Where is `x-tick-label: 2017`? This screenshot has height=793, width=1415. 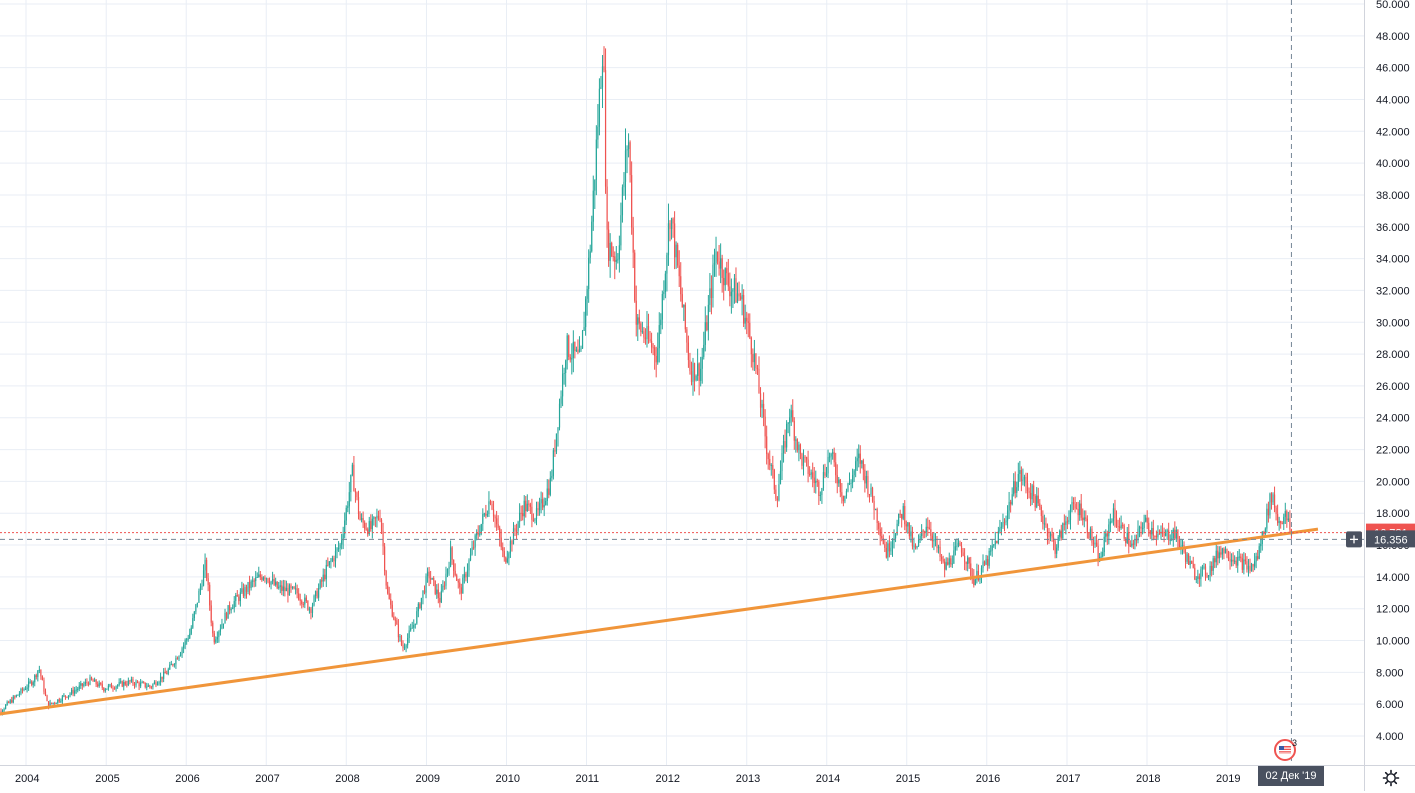 x-tick-label: 2017 is located at coordinates (1068, 779).